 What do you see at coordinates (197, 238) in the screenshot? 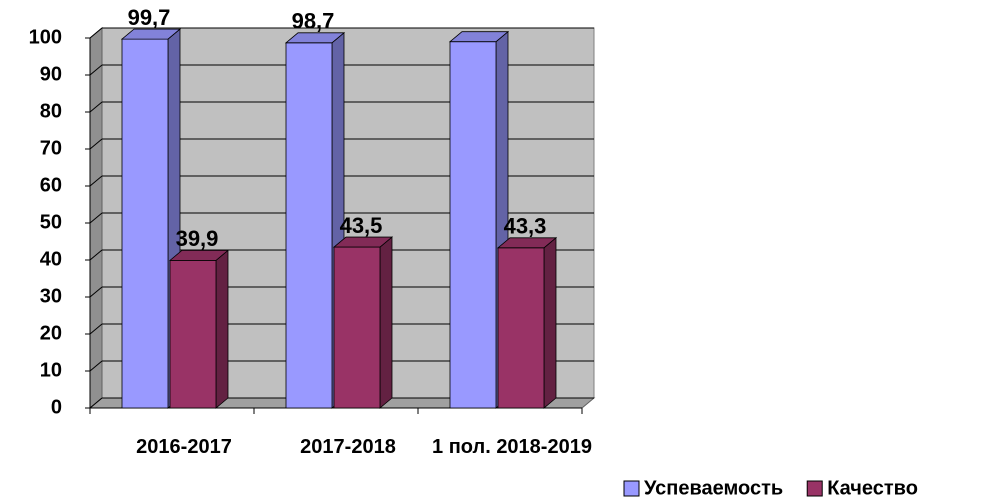
I see `value-label: 39,9` at bounding box center [197, 238].